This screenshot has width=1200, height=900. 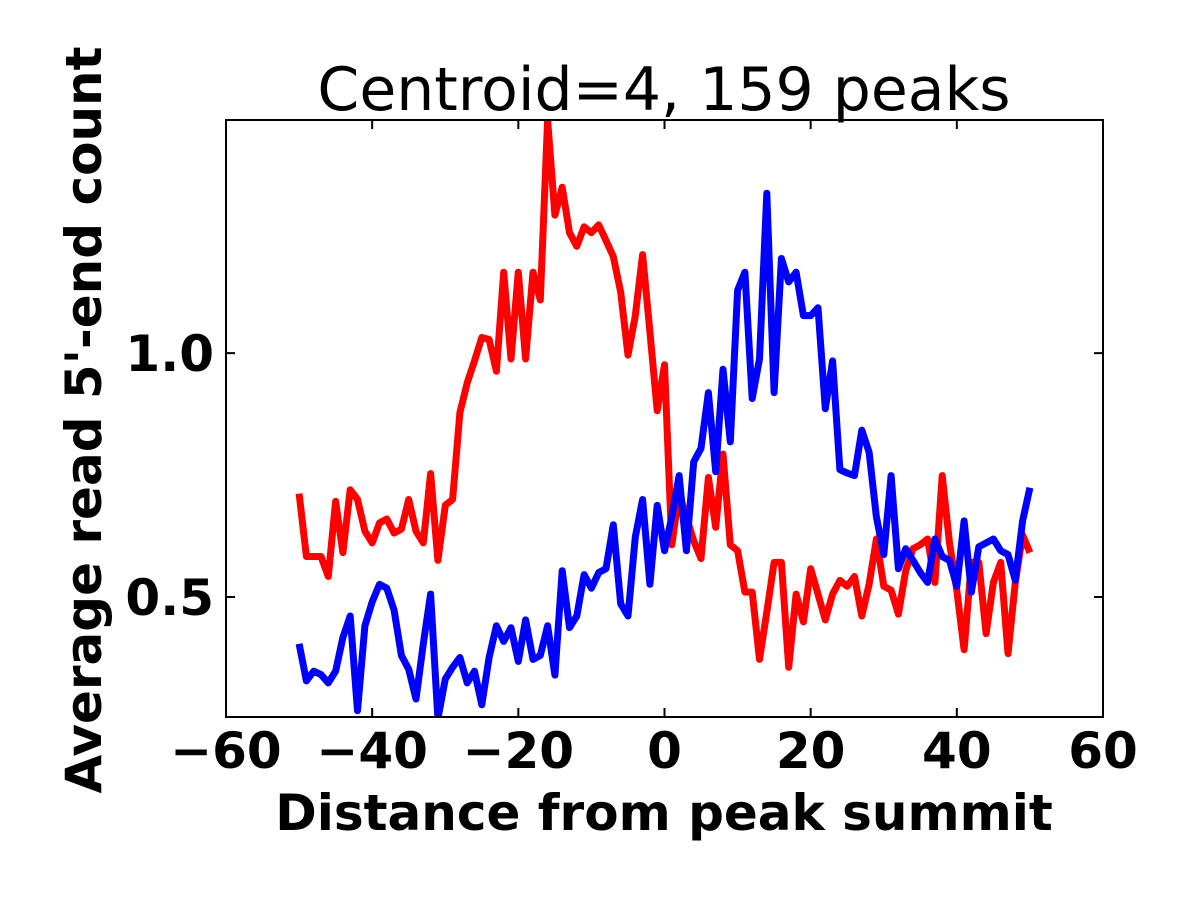 I want to click on x-tick-label: 60, so click(x=1103, y=751).